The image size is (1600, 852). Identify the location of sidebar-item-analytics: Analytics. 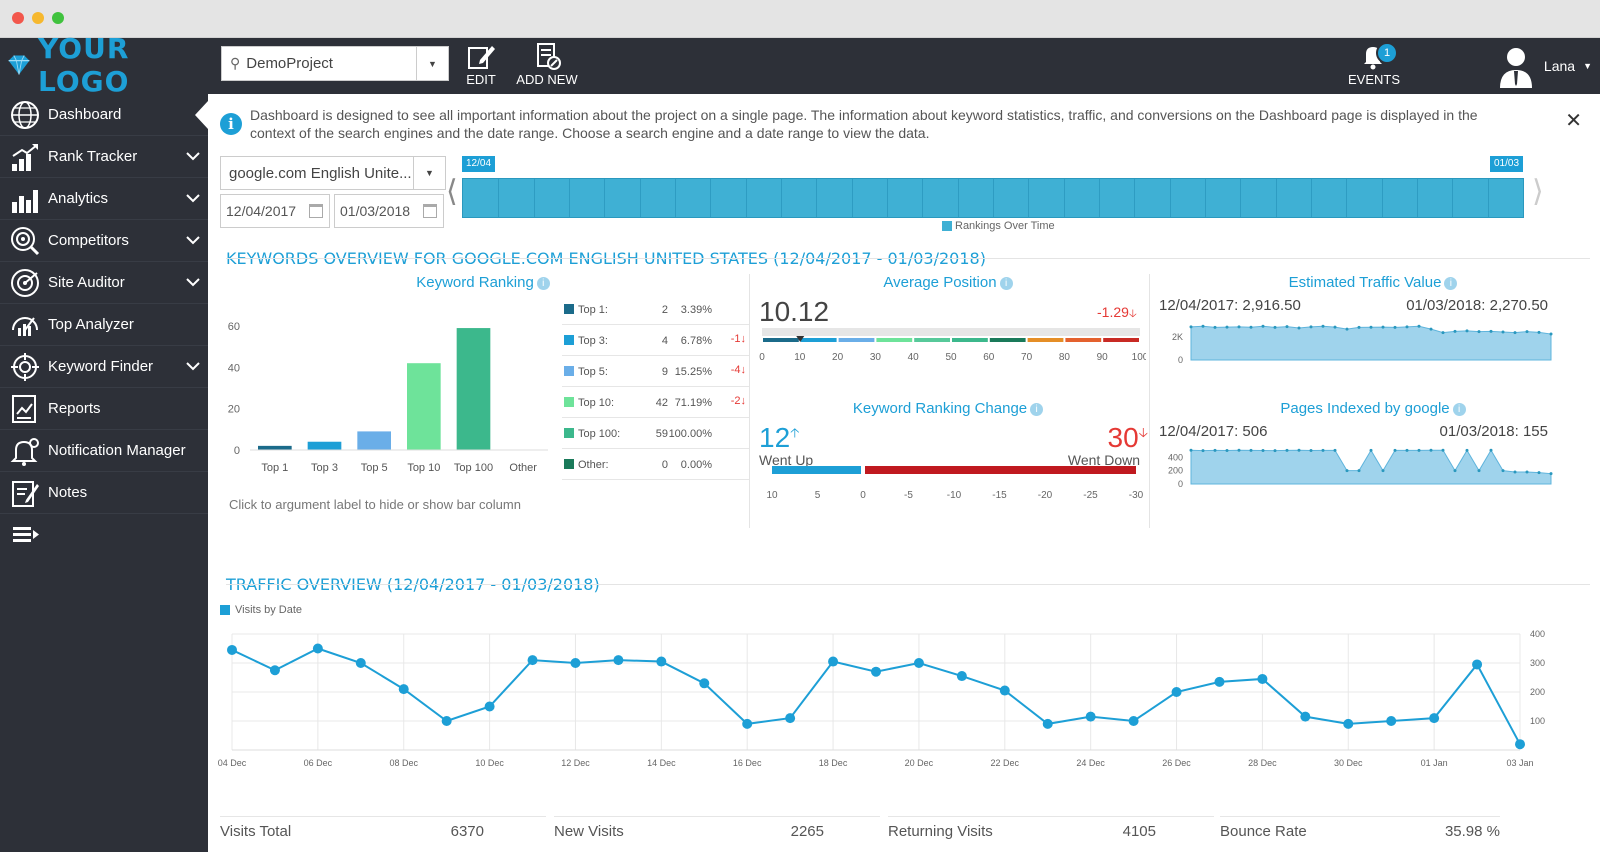
(104, 199).